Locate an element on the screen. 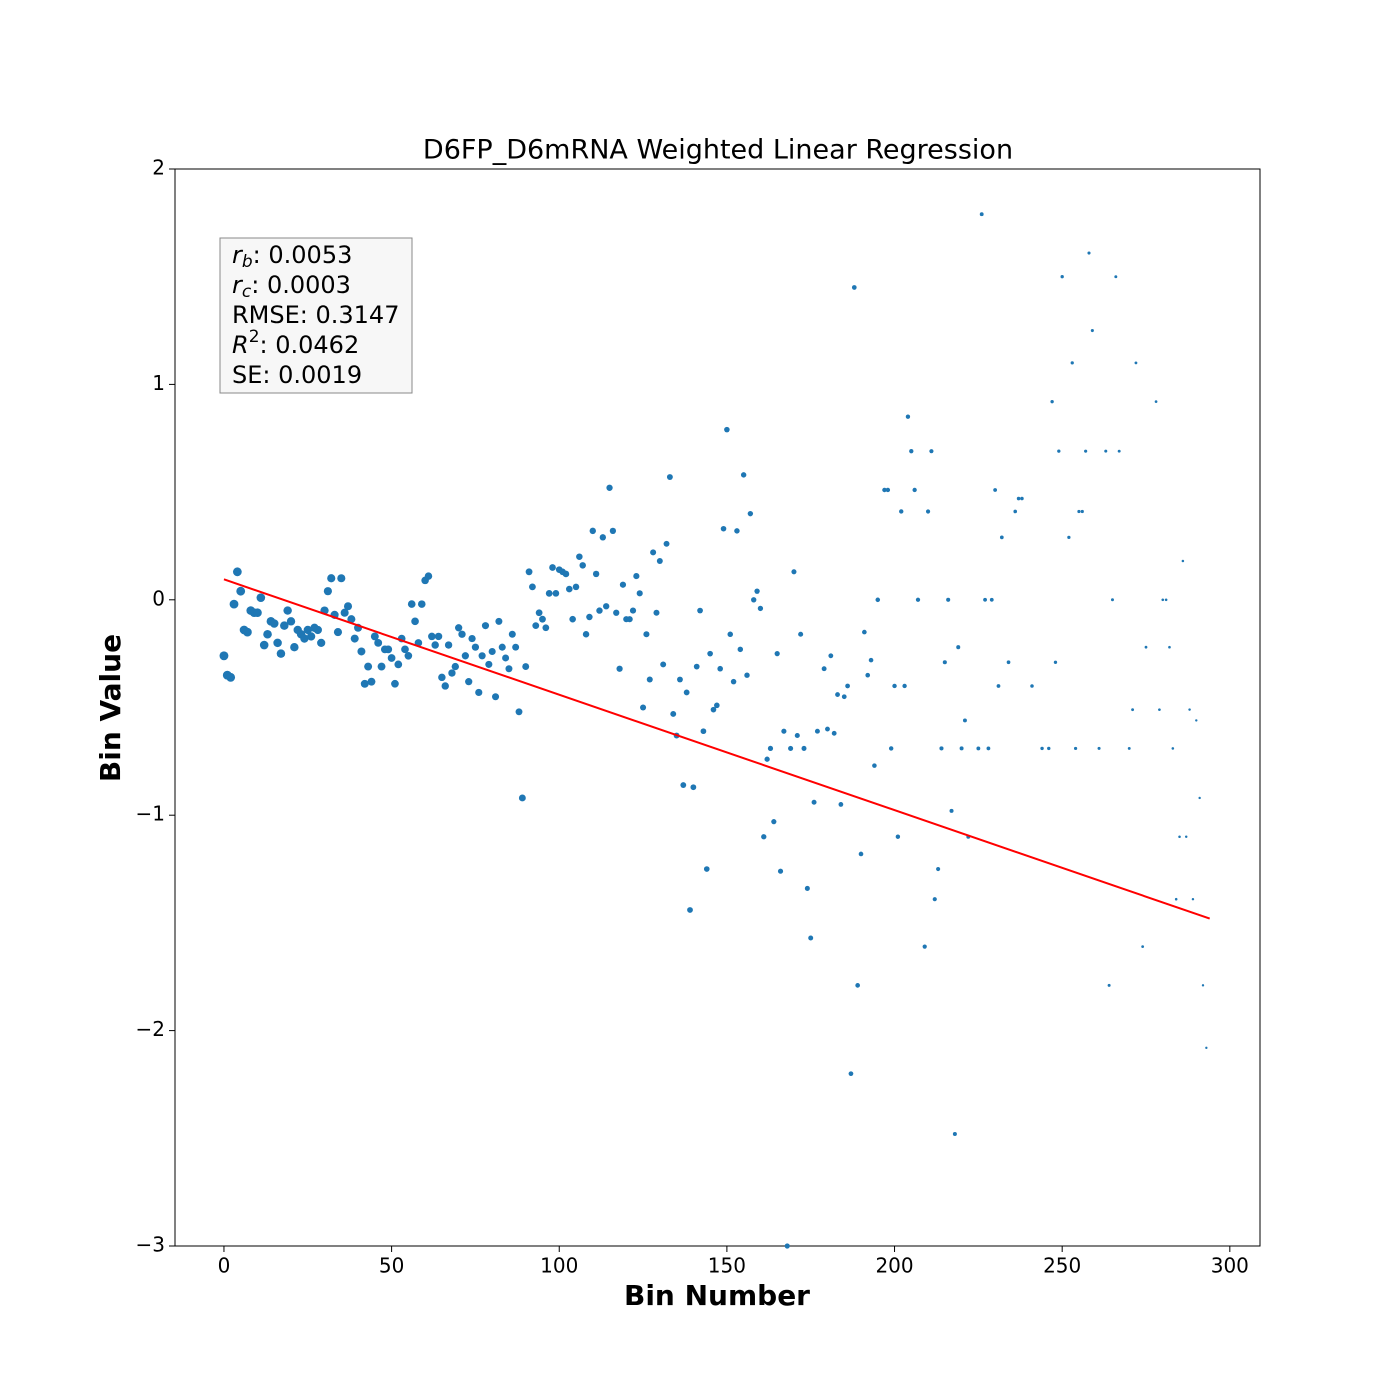 This screenshot has width=1400, height=1400. symbol: R is located at coordinates (240, 345).